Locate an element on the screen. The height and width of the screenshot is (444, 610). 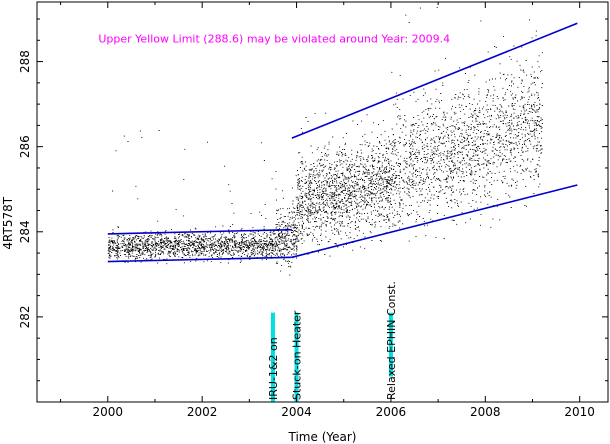
event-label: Stuck-on Heater is located at coordinates (297, 355).